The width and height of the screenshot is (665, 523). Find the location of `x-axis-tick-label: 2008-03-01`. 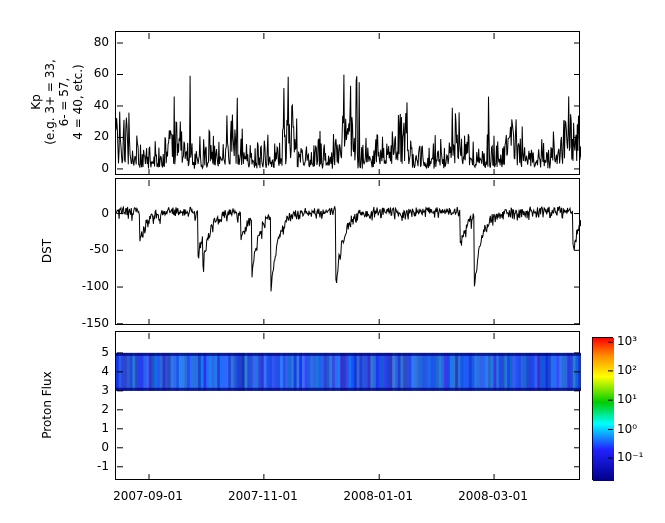

x-axis-tick-label: 2008-03-01 is located at coordinates (493, 496).